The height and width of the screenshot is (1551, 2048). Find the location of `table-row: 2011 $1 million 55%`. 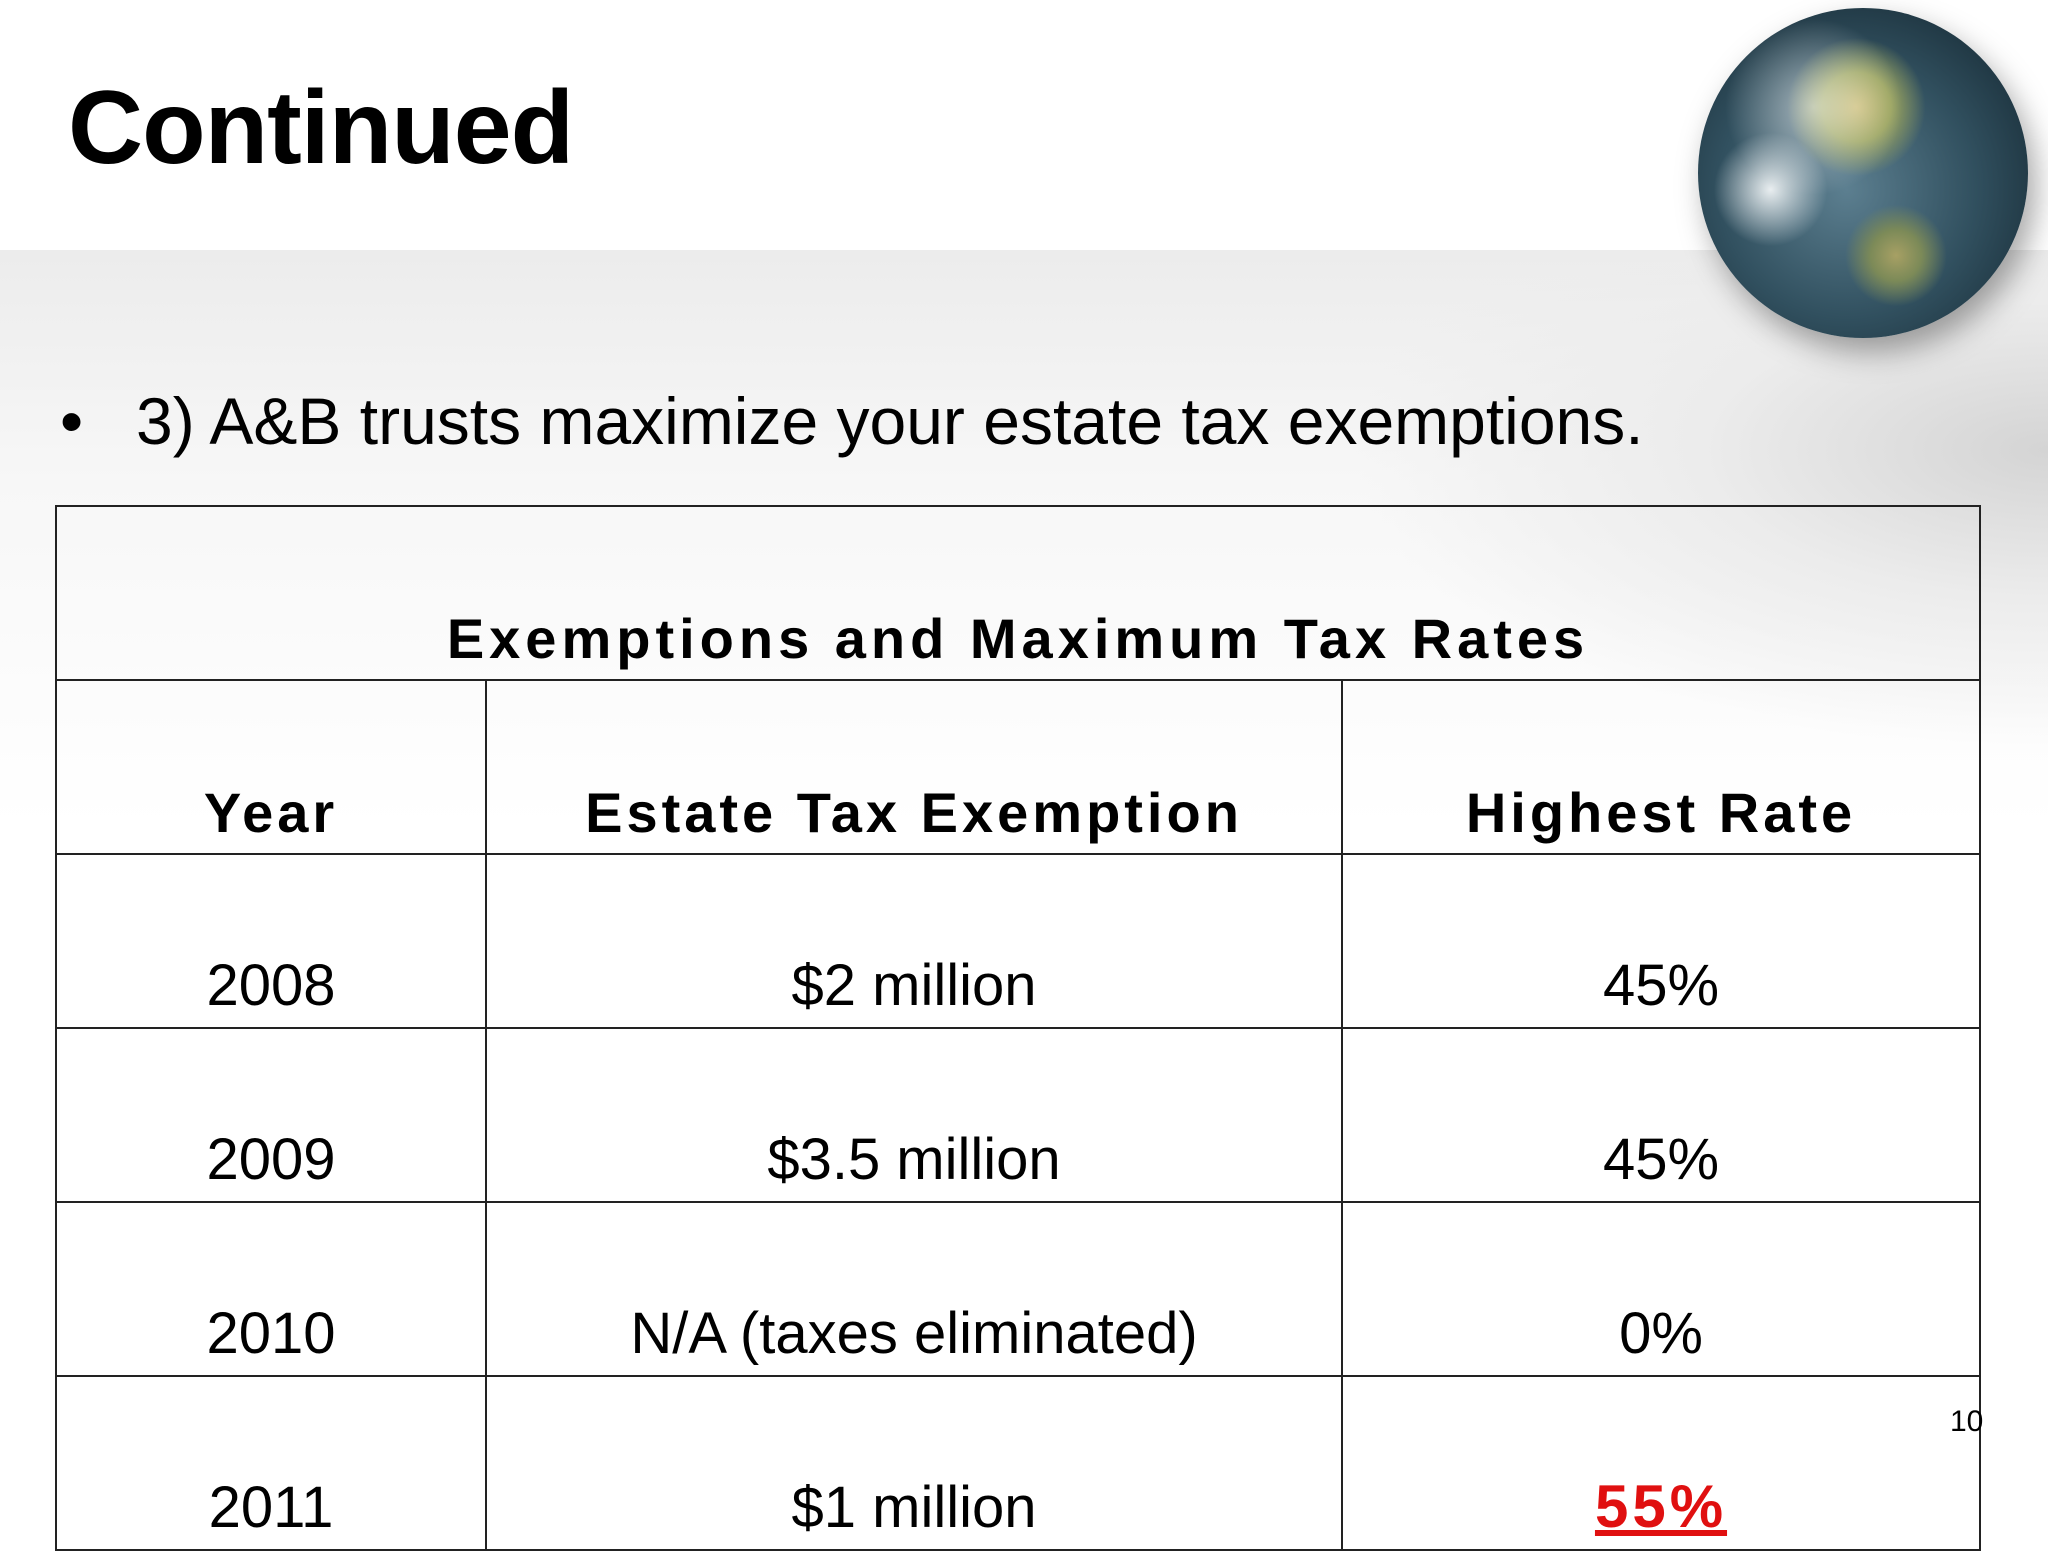

table-row: 2011 $1 million 55% is located at coordinates (1018, 1463).